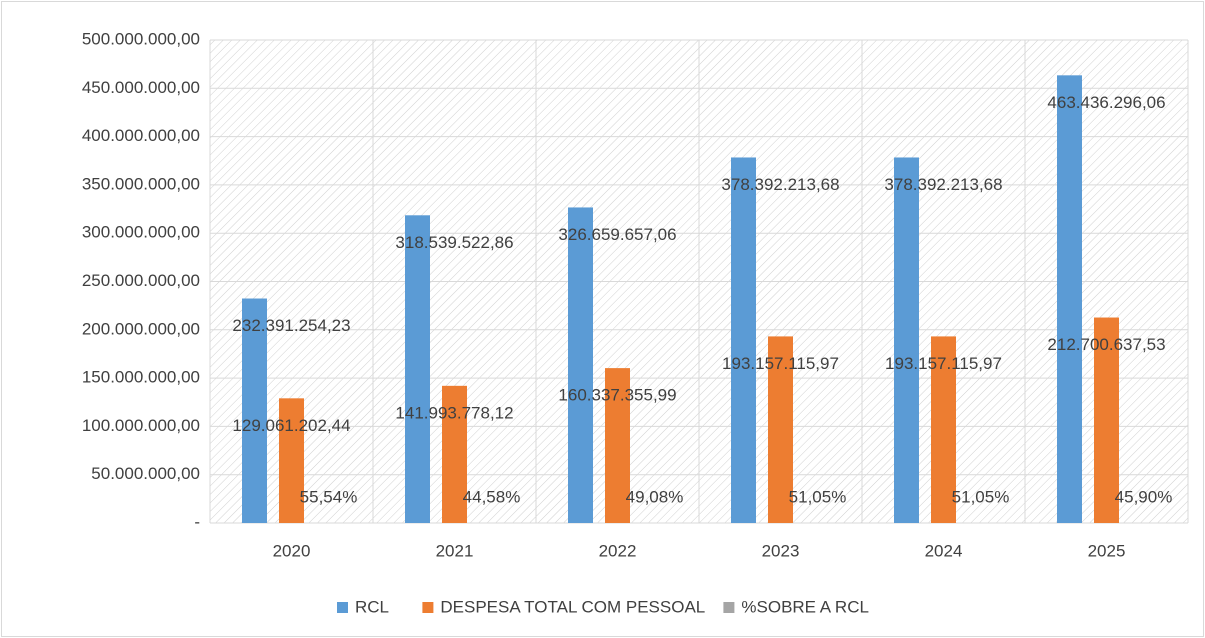 This screenshot has width=1205, height=638. What do you see at coordinates (655, 496) in the screenshot?
I see `data-label: 49,08%` at bounding box center [655, 496].